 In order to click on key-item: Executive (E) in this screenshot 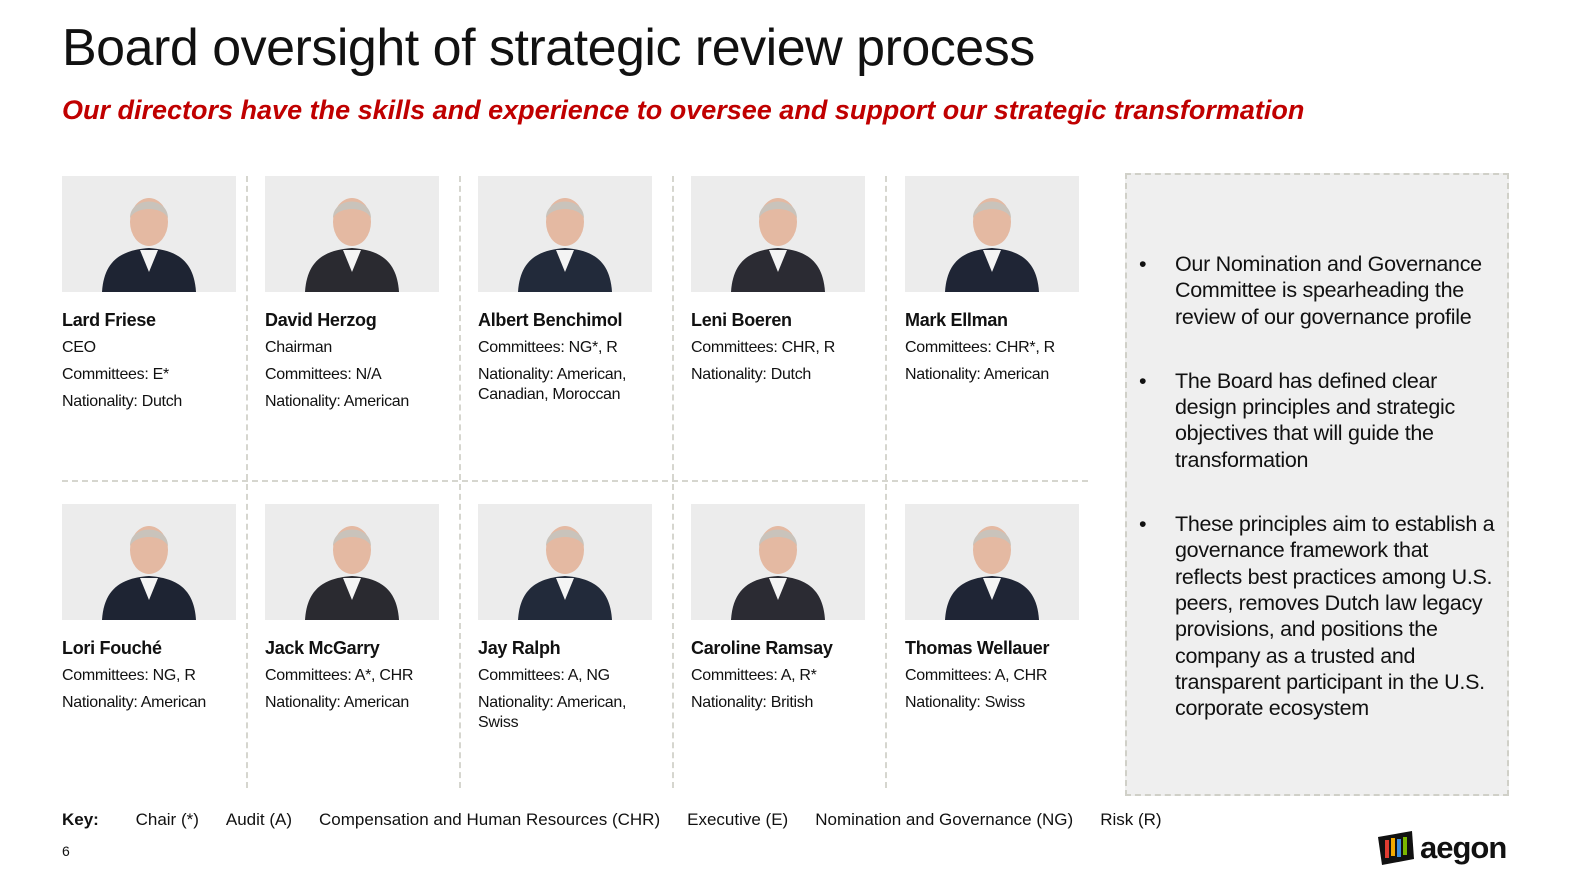, I will do `click(738, 819)`.